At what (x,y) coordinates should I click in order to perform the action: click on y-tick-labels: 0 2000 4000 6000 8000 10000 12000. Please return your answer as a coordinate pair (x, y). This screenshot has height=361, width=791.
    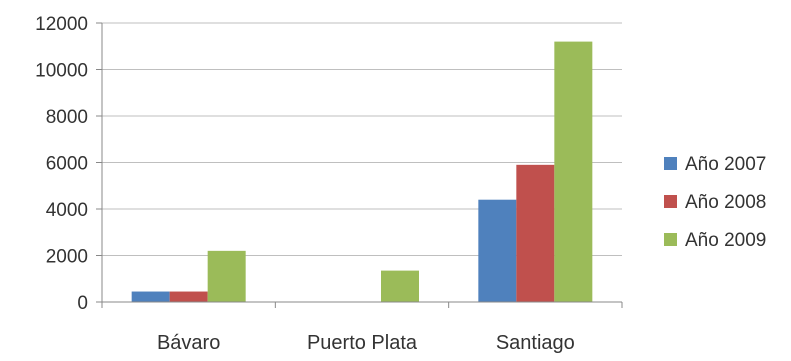
    Looking at the image, I should click on (61, 164).